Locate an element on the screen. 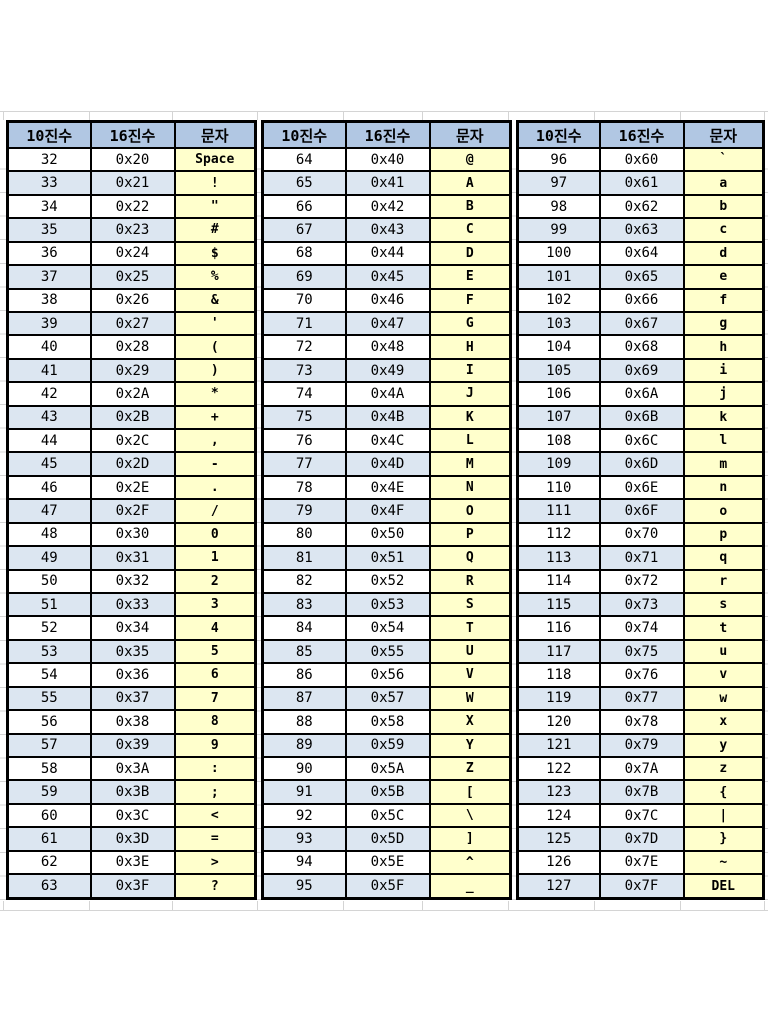 The image size is (768, 1024). table-row: 42 0x2A * is located at coordinates (131, 394).